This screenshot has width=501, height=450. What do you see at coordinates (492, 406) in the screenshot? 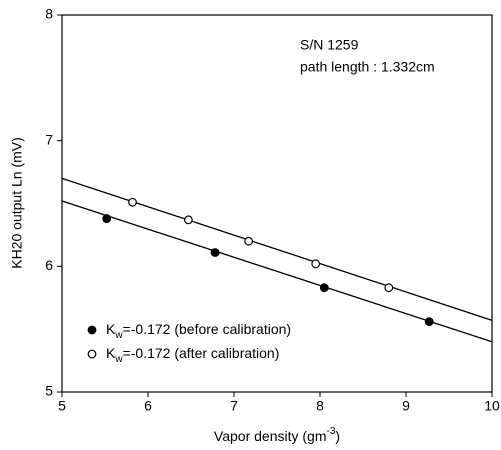
I see `x-tick-label: 10` at bounding box center [492, 406].